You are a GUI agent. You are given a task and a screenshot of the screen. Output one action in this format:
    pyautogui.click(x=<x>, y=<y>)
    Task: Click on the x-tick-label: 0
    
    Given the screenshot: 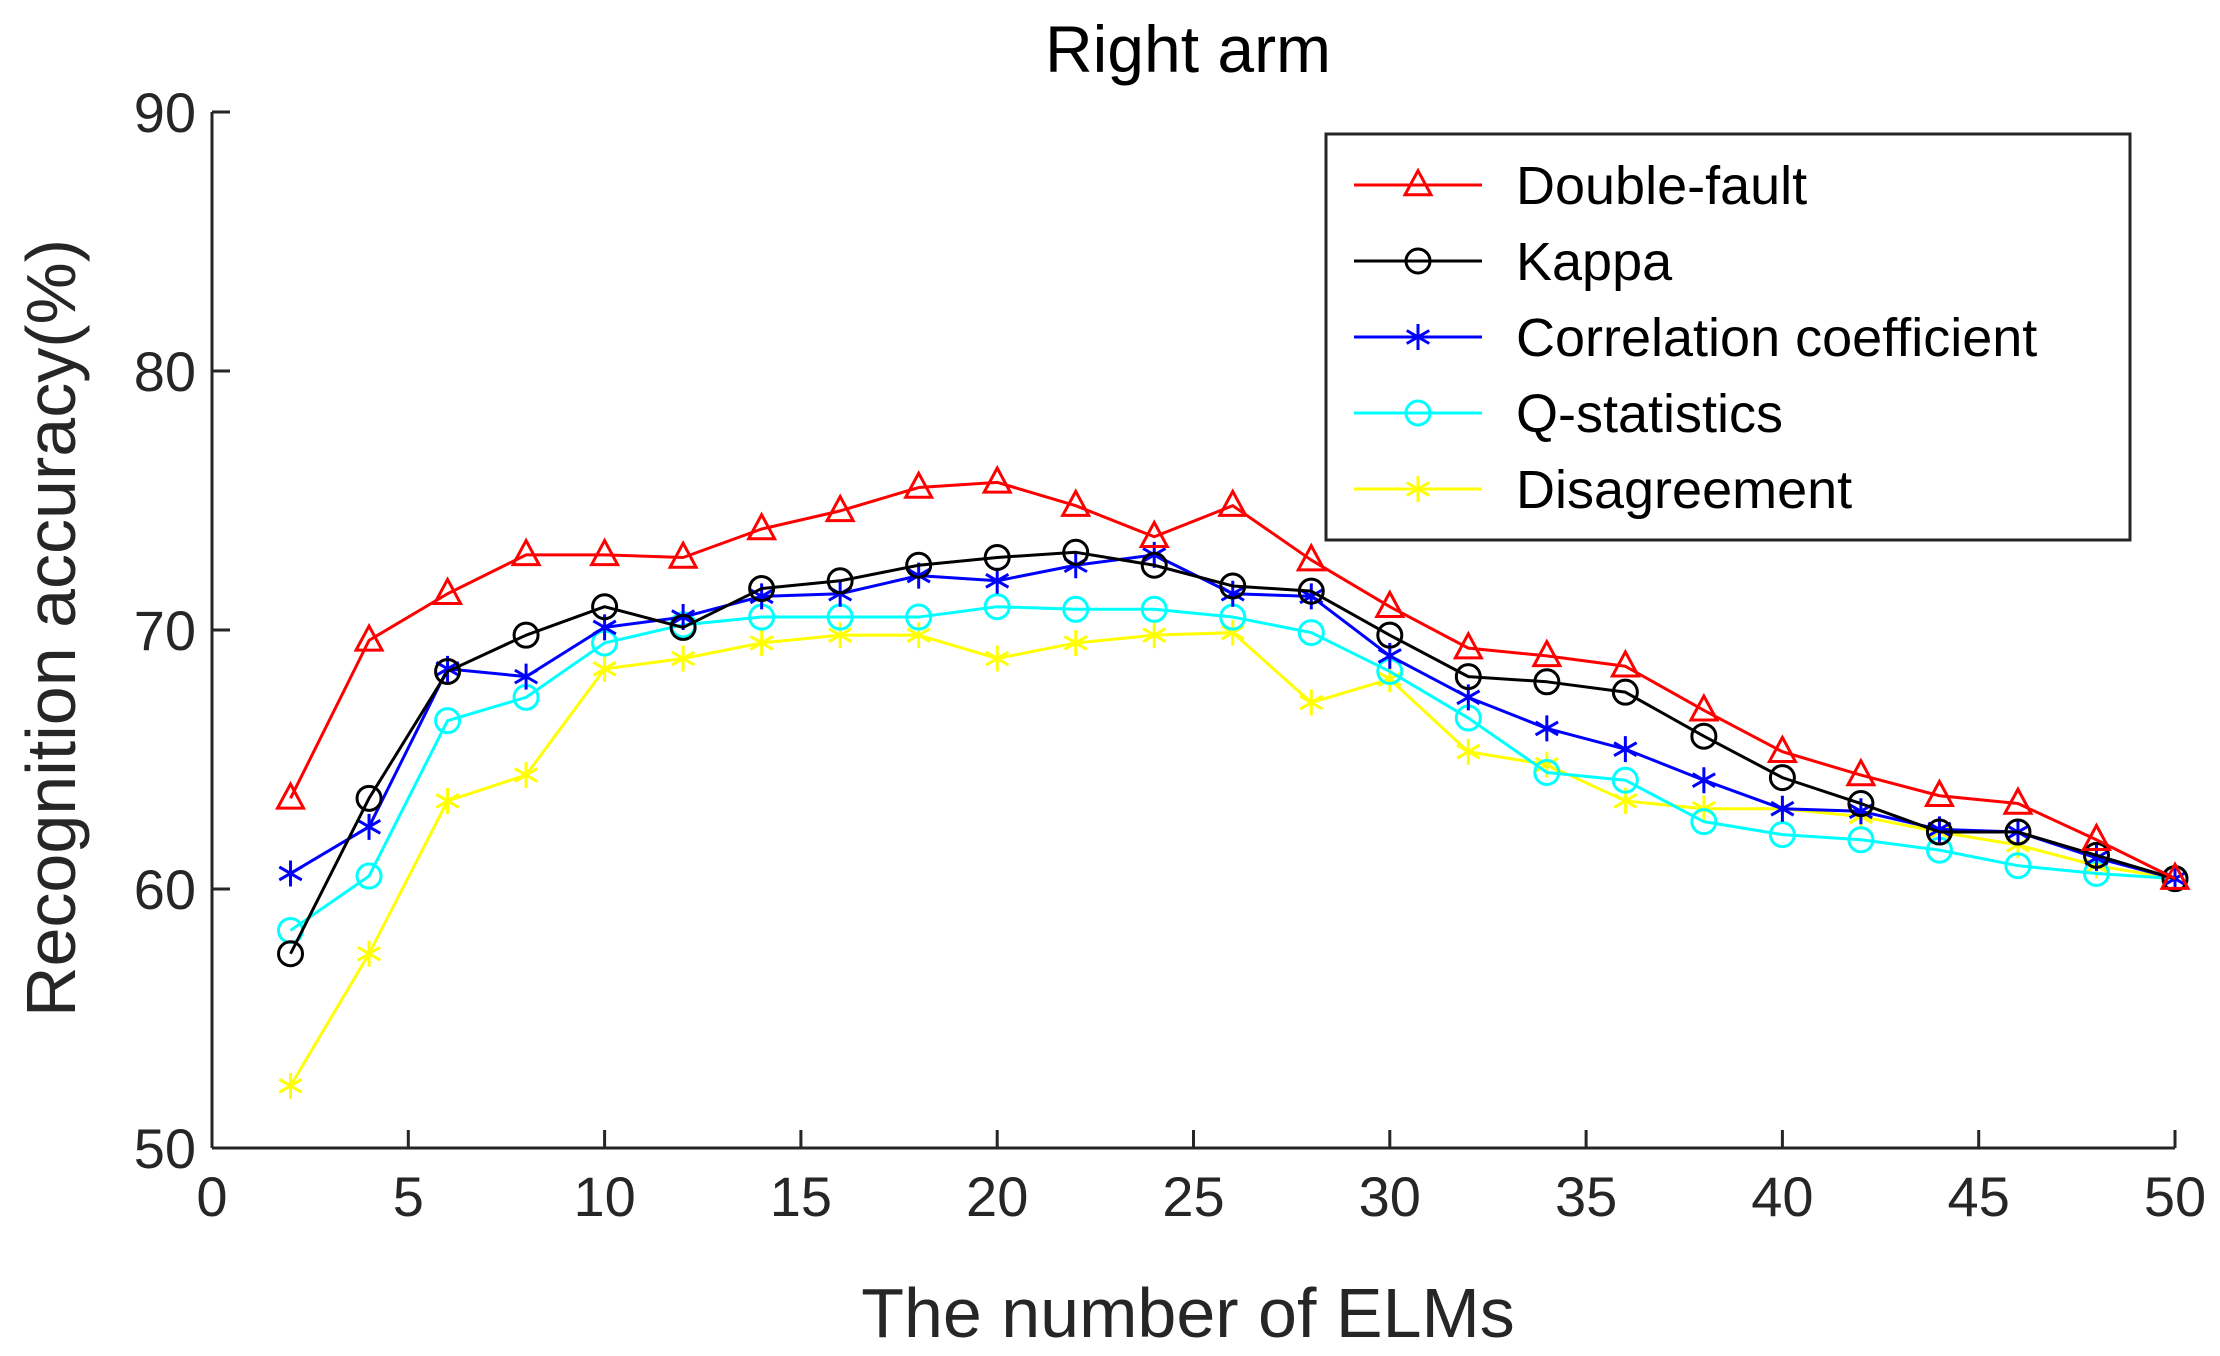 What is the action you would take?
    pyautogui.click(x=211, y=1196)
    